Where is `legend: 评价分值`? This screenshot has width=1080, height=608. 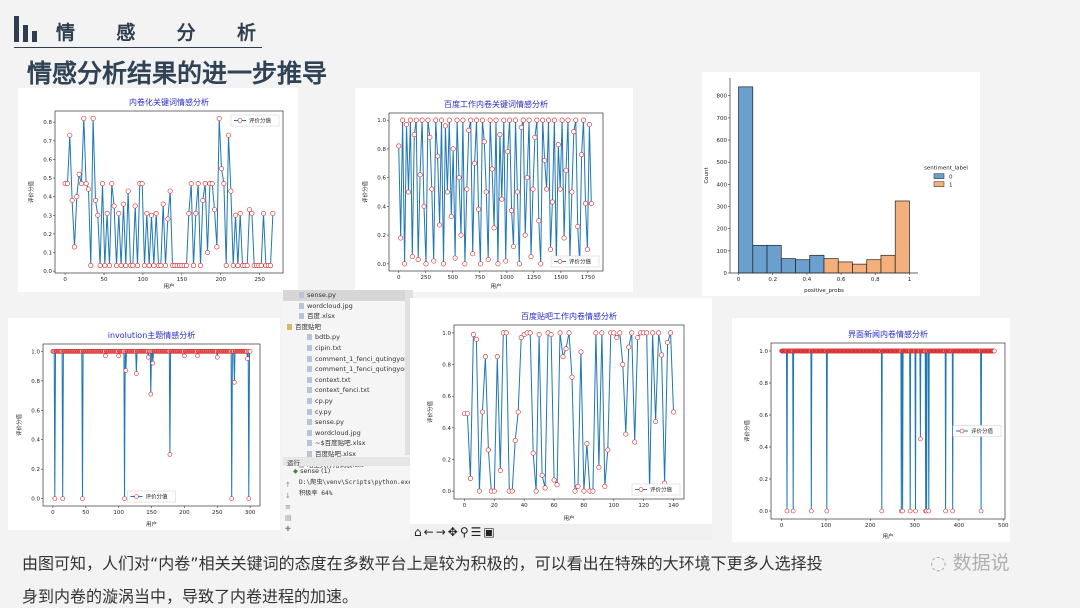
legend: 评价分值 is located at coordinates (656, 489).